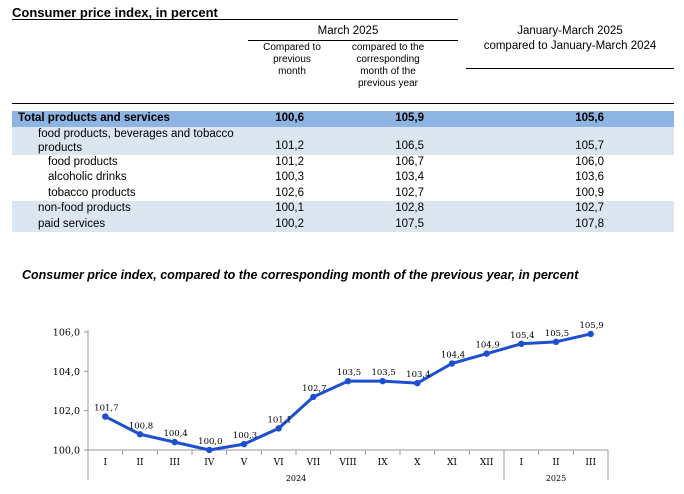 This screenshot has height=494, width=684. Describe the element at coordinates (418, 375) in the screenshot. I see `data-label: 103,4` at that location.